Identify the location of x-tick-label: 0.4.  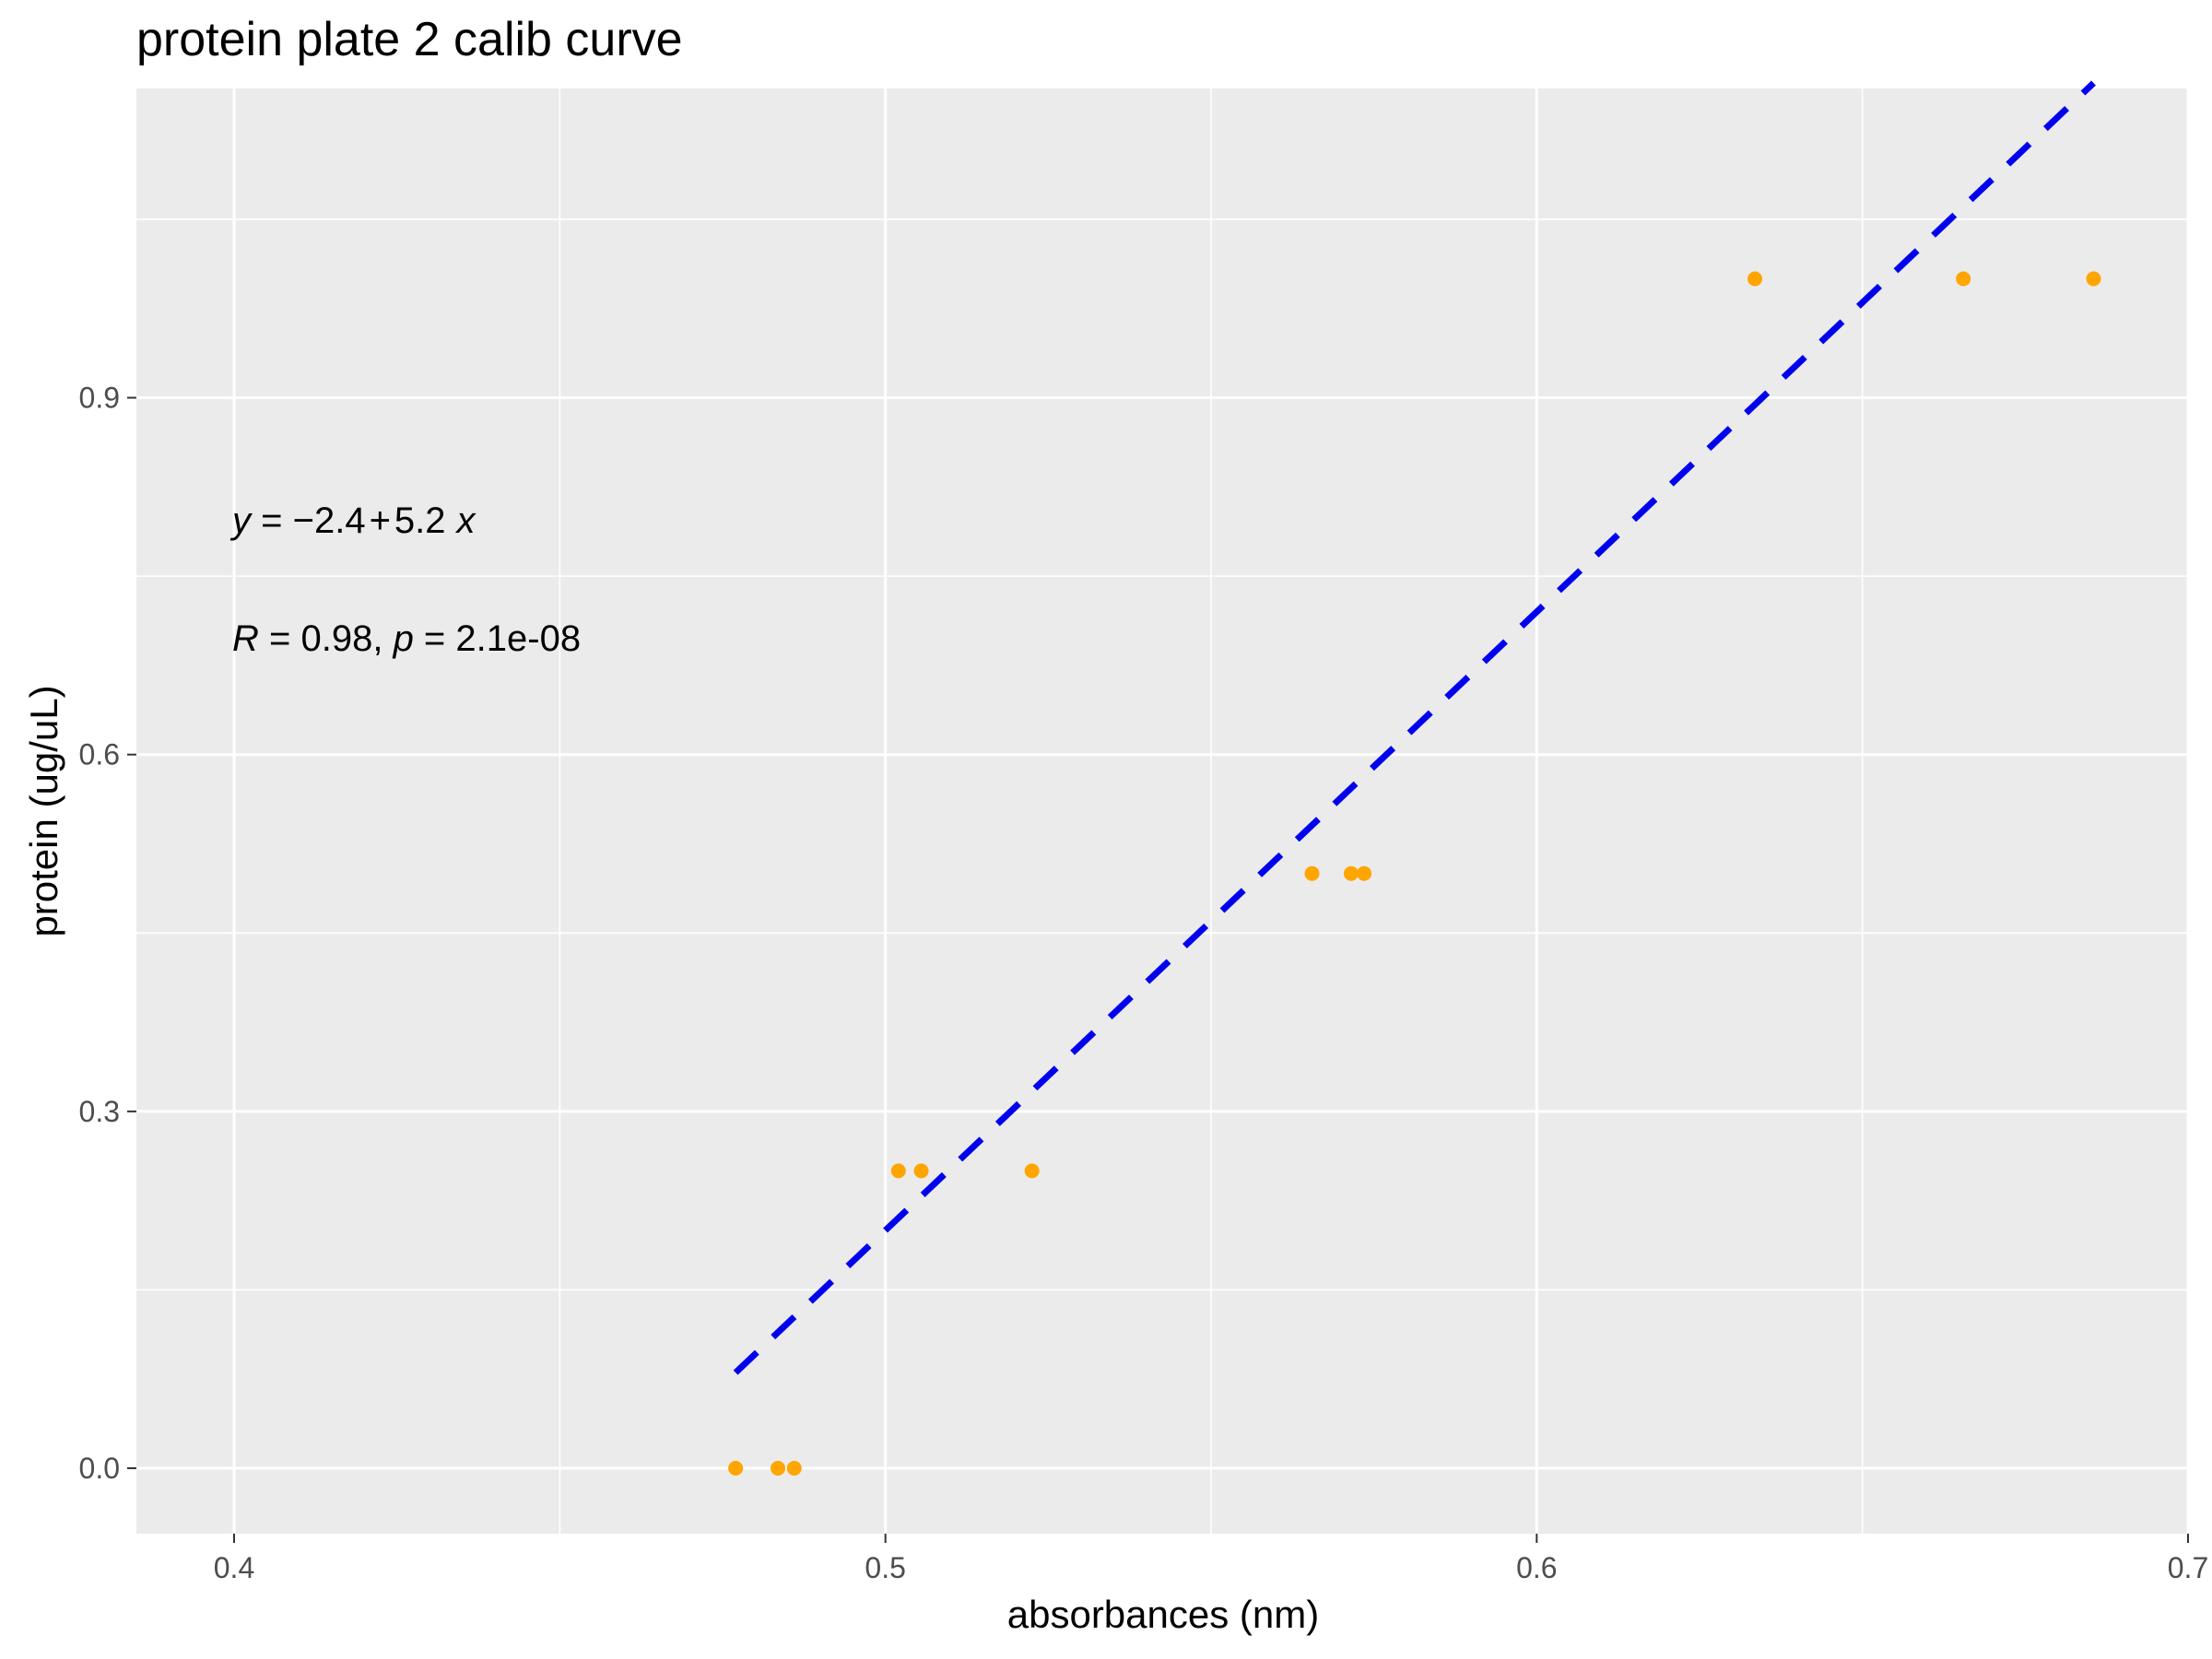
(234, 1567).